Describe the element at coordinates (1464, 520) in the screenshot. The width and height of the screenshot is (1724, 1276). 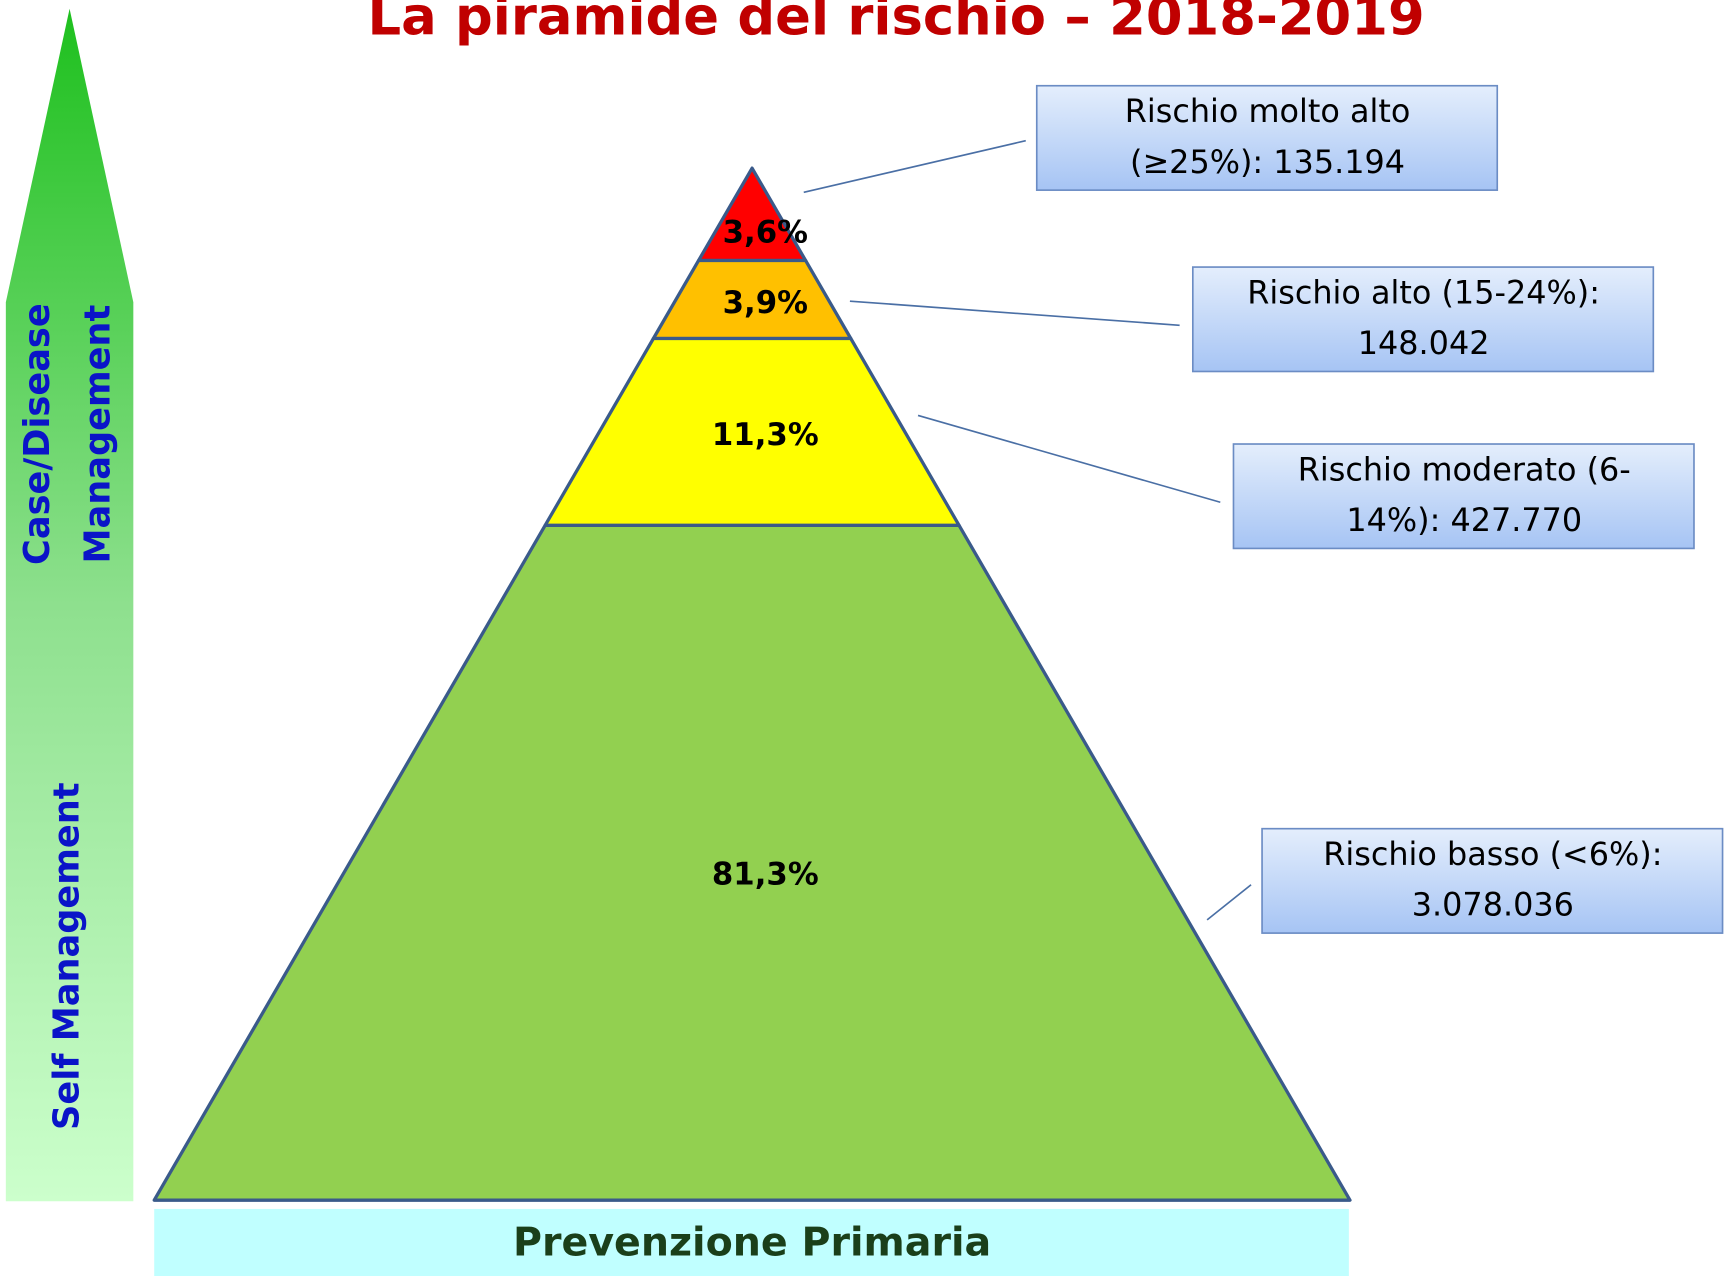
I see `info-box-text: 14%): 427.770` at that location.